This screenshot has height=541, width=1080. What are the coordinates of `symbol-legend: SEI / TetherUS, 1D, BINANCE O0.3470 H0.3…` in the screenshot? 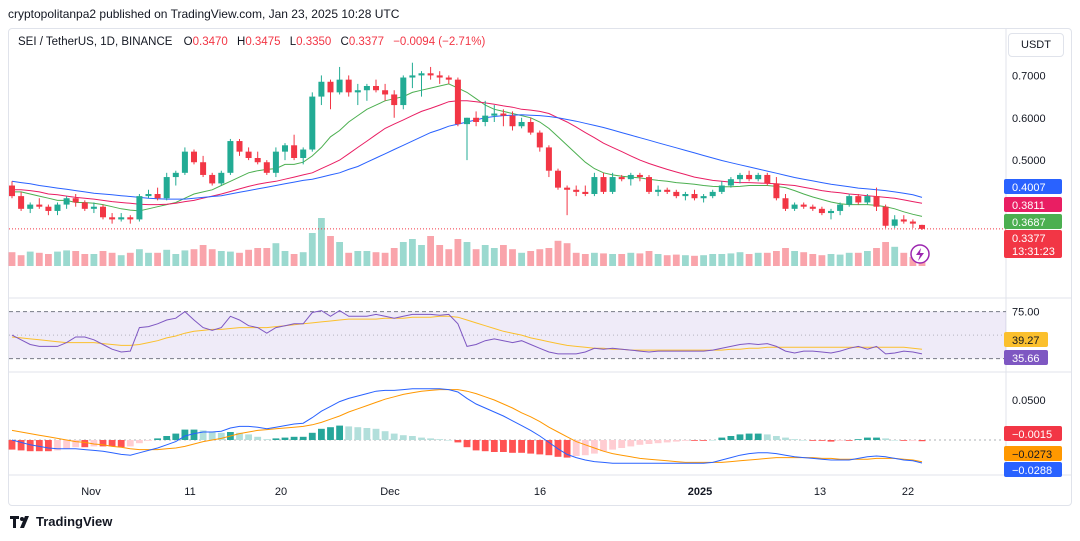 It's located at (252, 42).